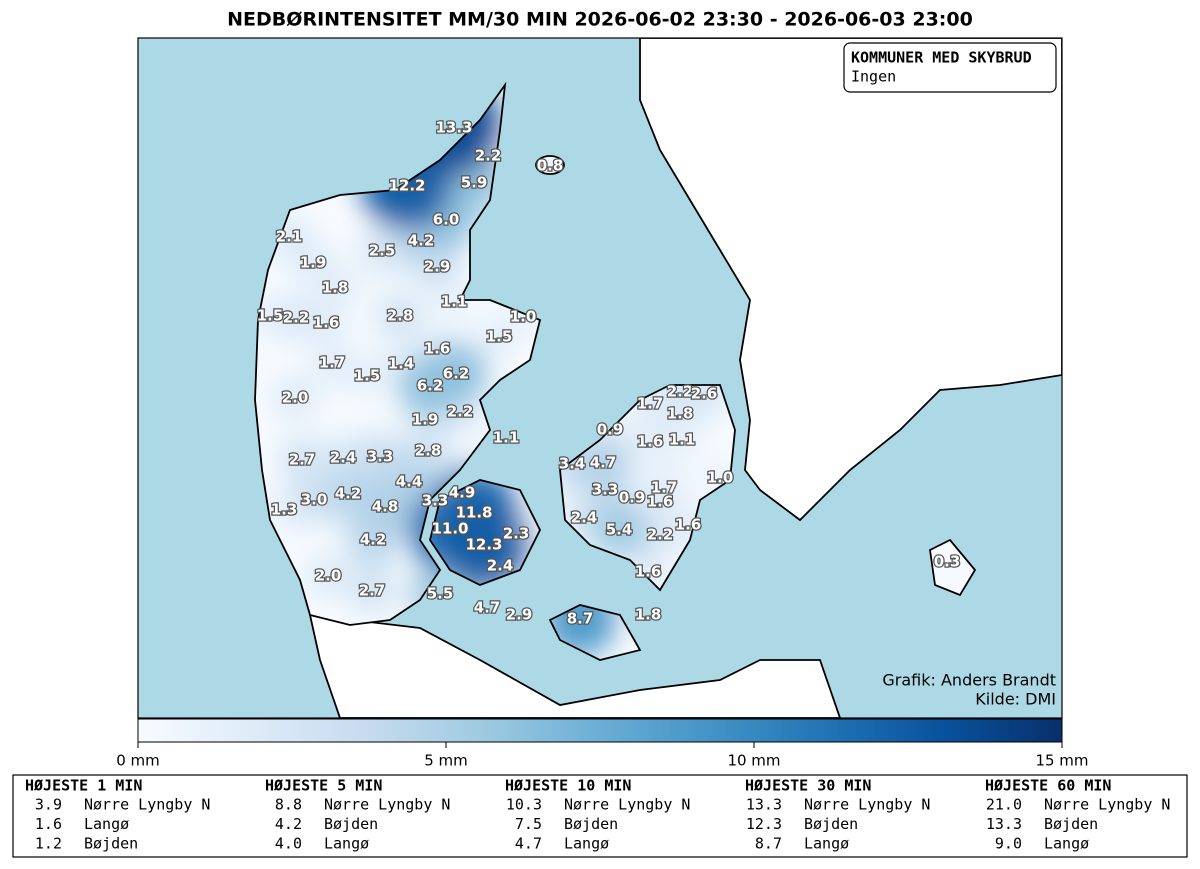 This screenshot has height=869, width=1200. What do you see at coordinates (401, 364) in the screenshot?
I see `station-label: 1.4` at bounding box center [401, 364].